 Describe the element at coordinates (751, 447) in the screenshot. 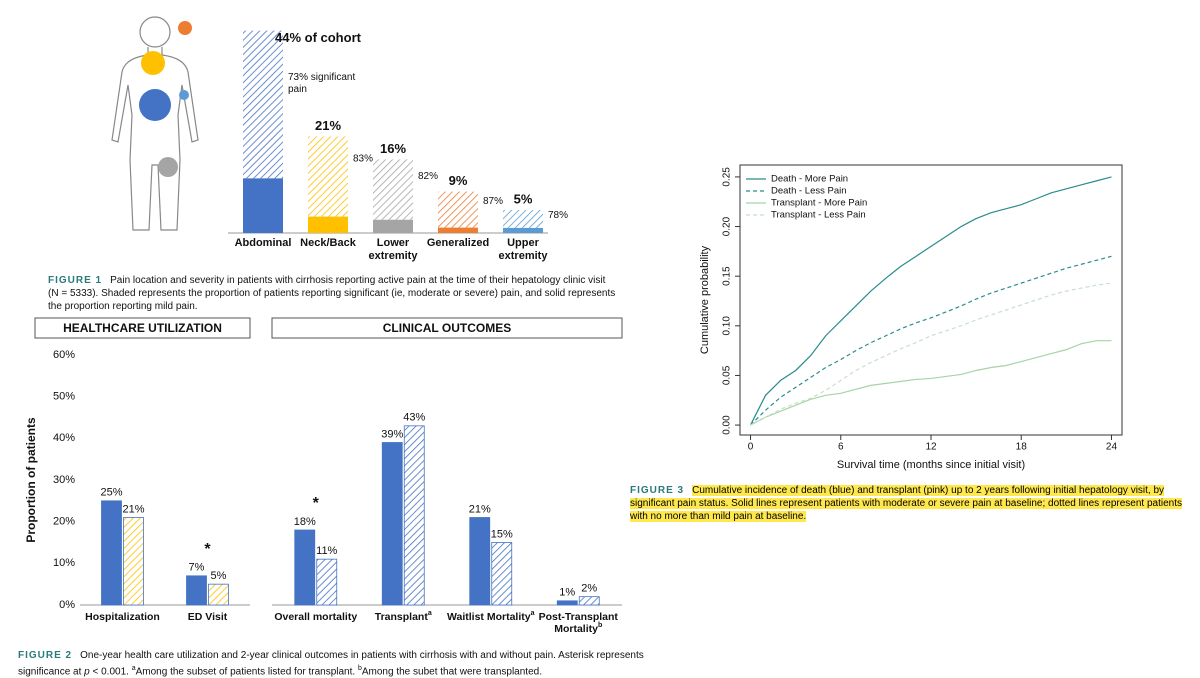

I see `x-tick-label: 0` at that location.